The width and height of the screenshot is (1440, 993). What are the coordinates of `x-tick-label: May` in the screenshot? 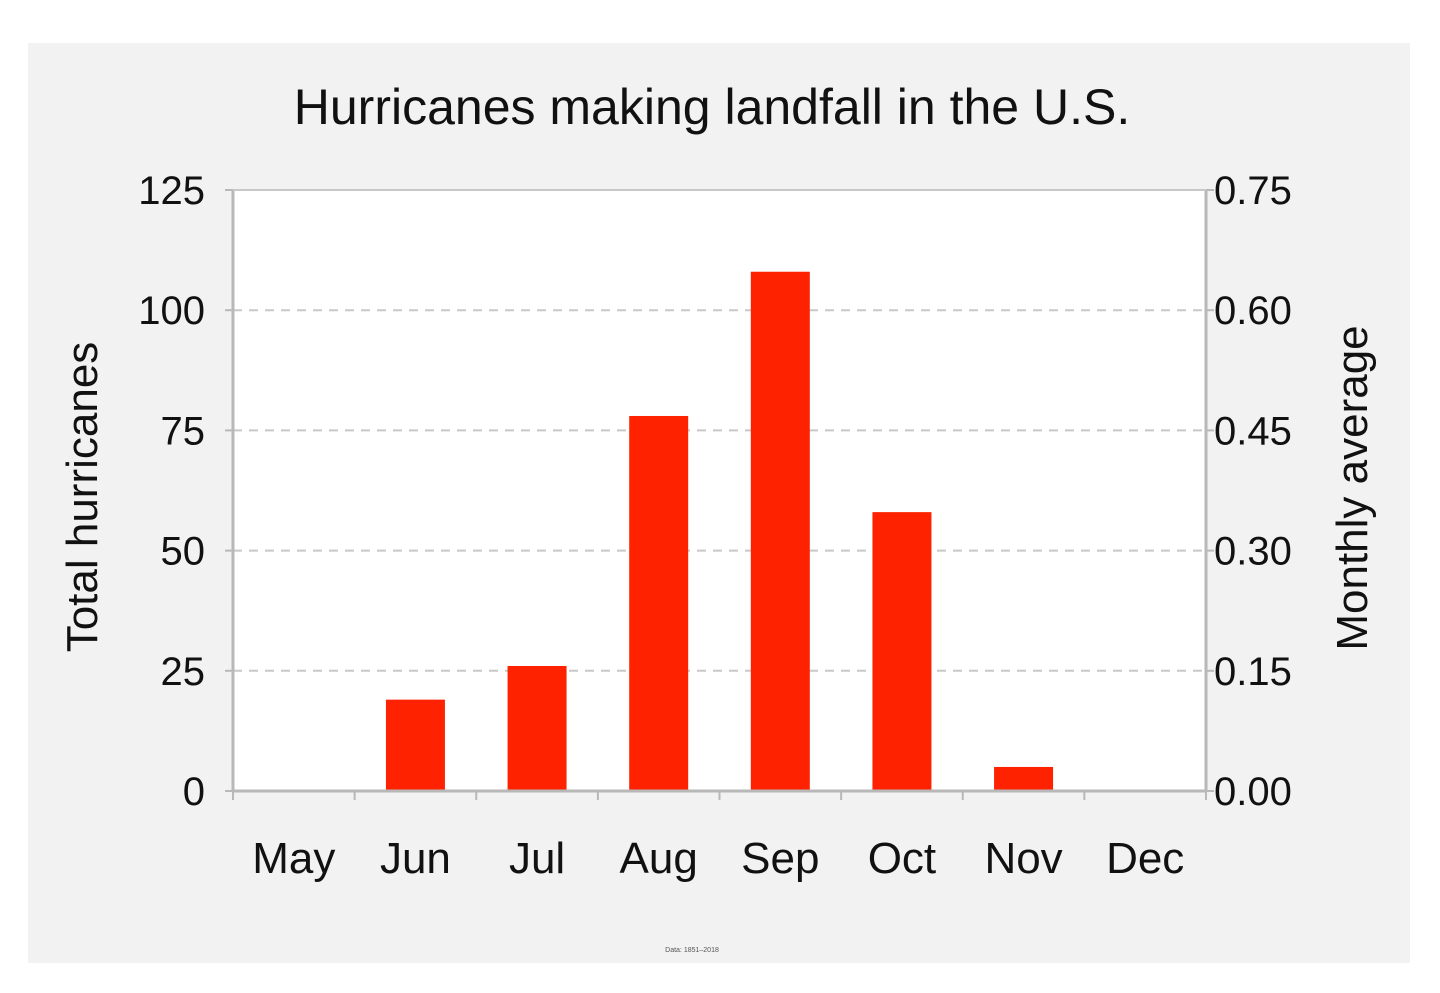 It's located at (293, 858).